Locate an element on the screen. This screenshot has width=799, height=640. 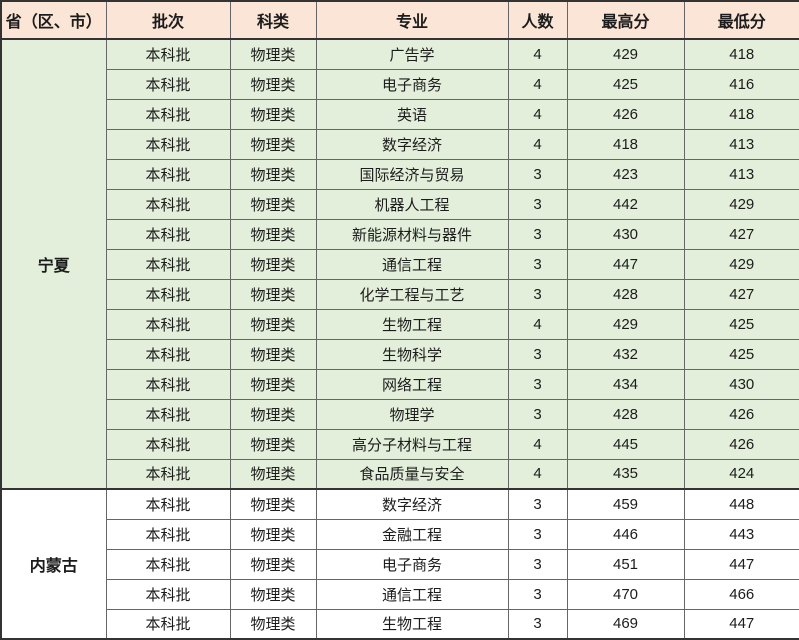
max-score-cell: 446 is located at coordinates (625, 534).